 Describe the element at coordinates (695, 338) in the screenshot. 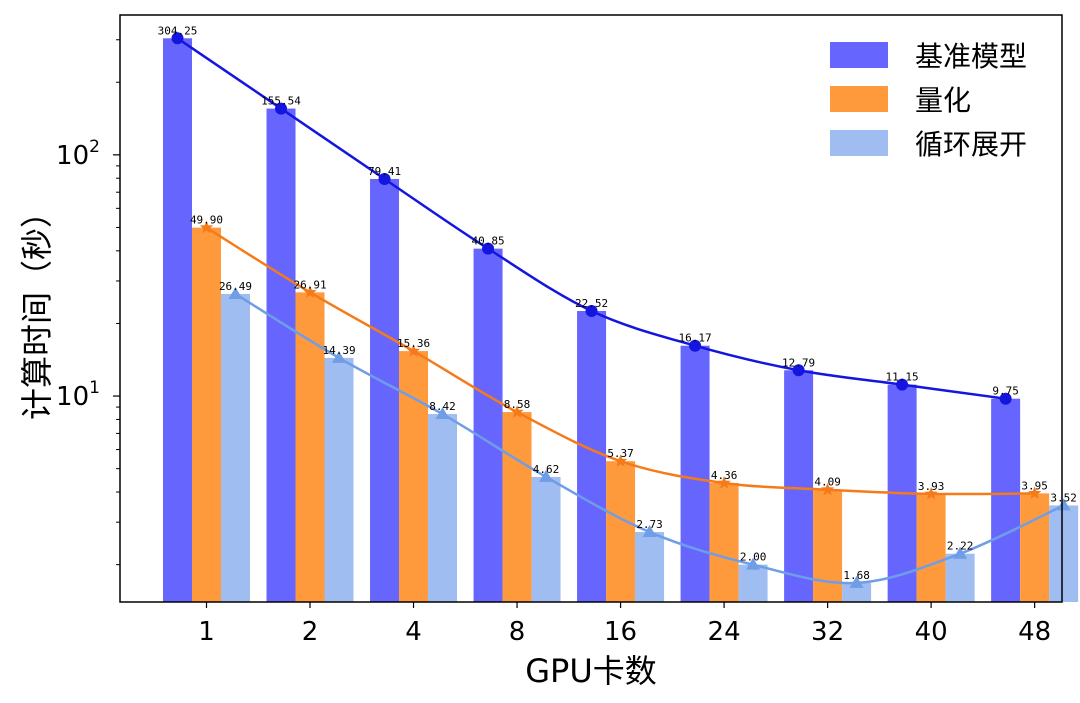

I see `data-label-1-24: 16.17` at that location.